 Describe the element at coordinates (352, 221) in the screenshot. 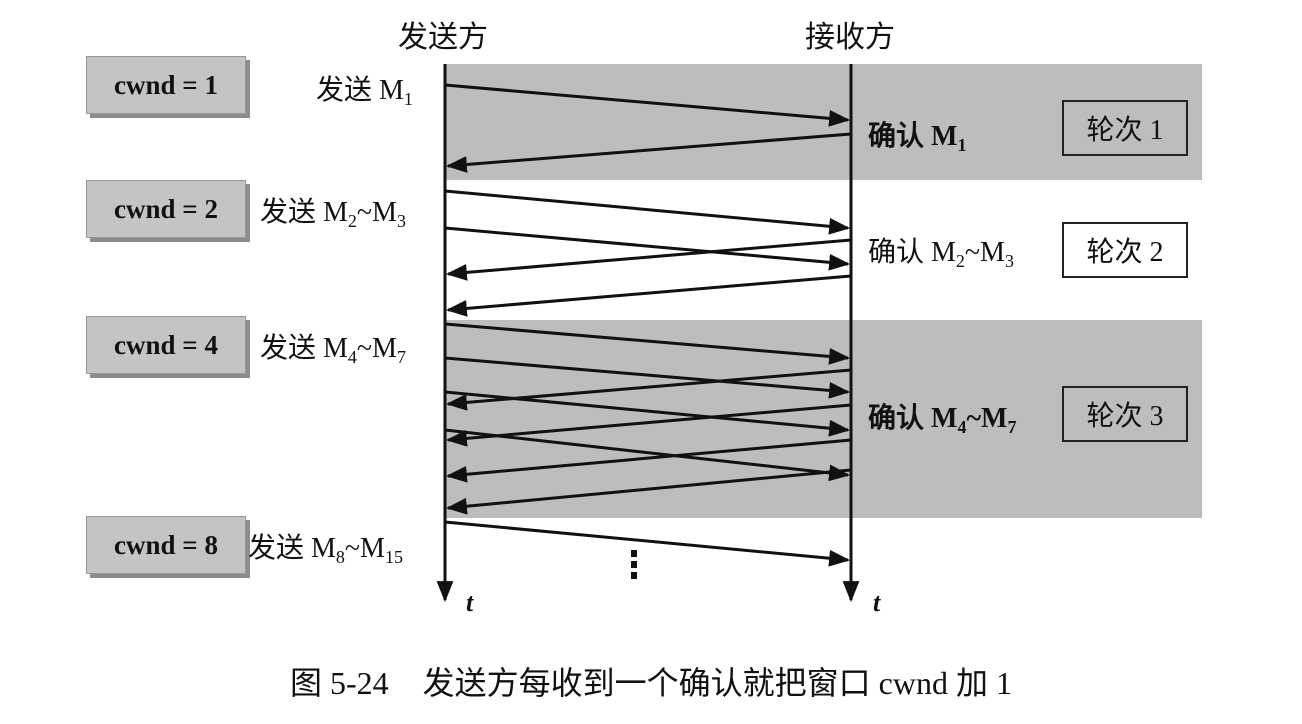

I see `send-subscript: 2` at that location.